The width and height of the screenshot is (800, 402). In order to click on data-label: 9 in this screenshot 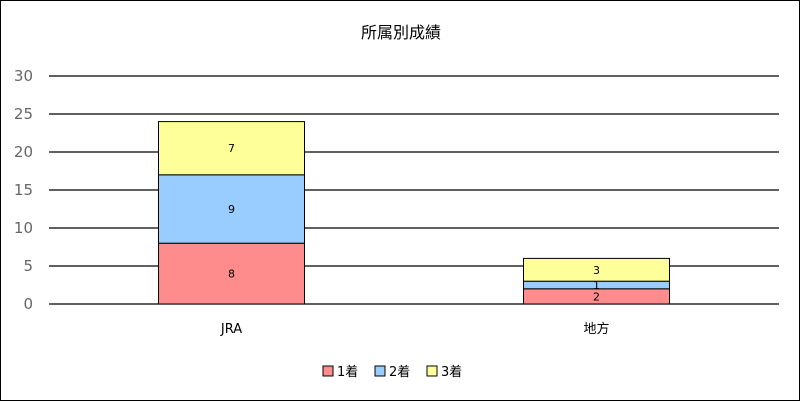, I will do `click(231, 209)`.